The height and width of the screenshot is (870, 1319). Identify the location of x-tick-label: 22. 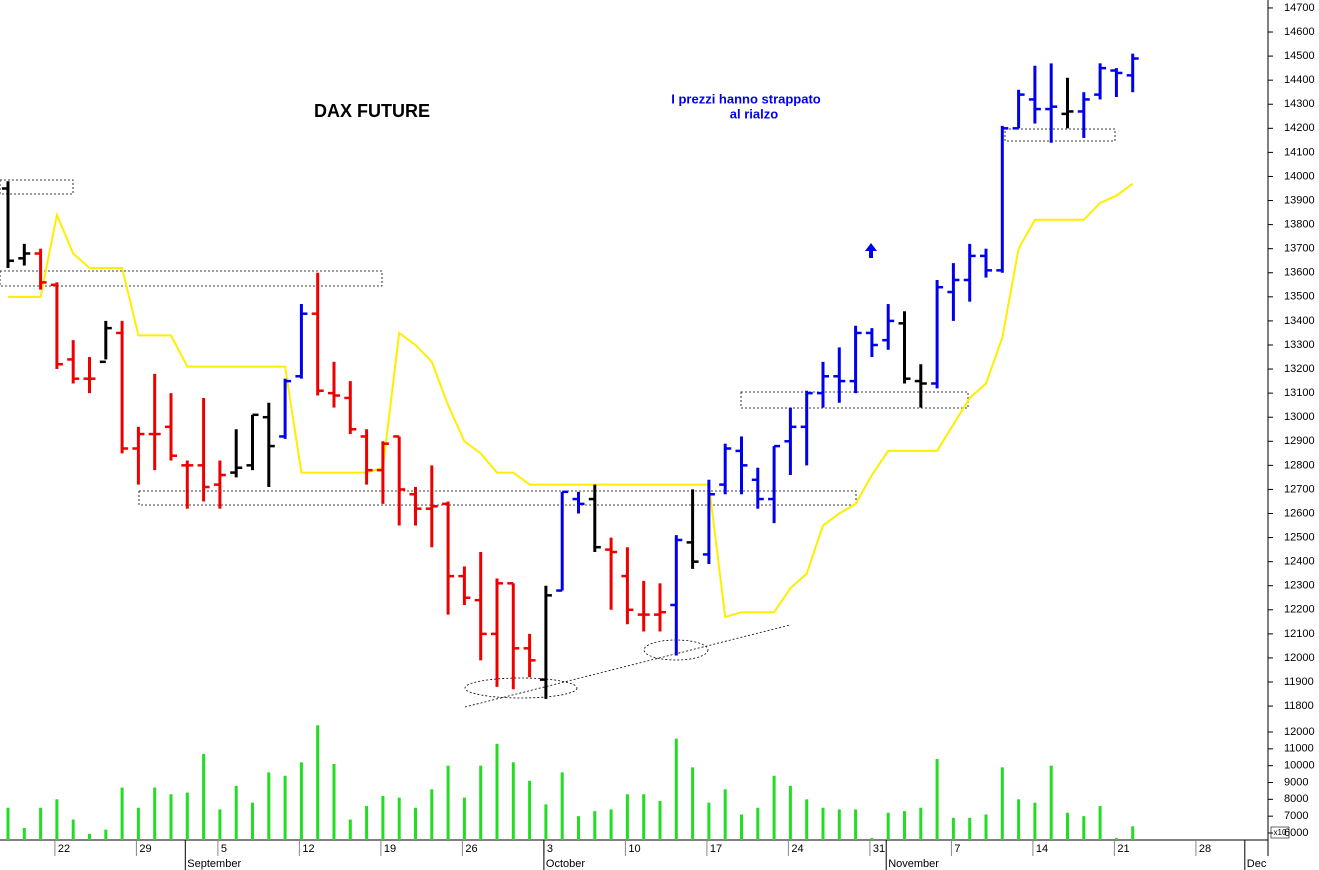
(64, 849).